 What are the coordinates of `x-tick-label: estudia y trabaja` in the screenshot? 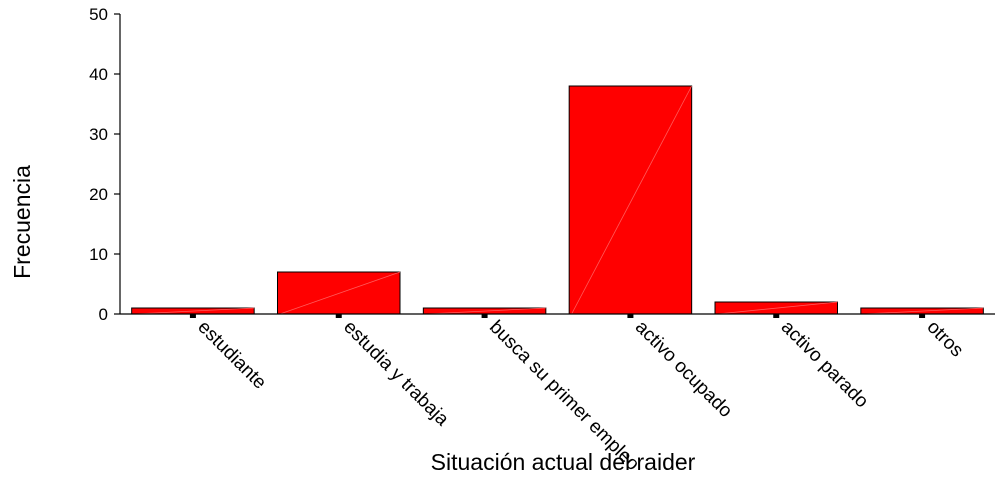 It's located at (396, 374).